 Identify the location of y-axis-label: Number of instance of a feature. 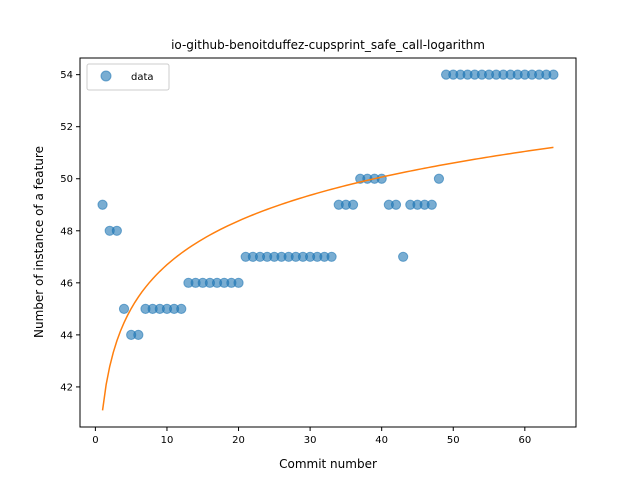
(39, 242).